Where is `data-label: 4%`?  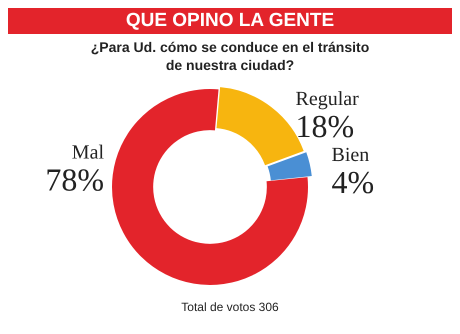 data-label: 4% is located at coordinates (352, 182).